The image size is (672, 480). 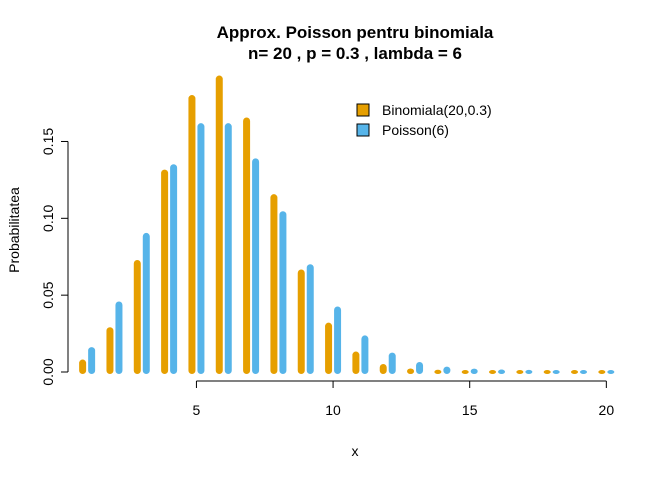 I want to click on x-axis: 5 10 15 20, so click(x=404, y=399).